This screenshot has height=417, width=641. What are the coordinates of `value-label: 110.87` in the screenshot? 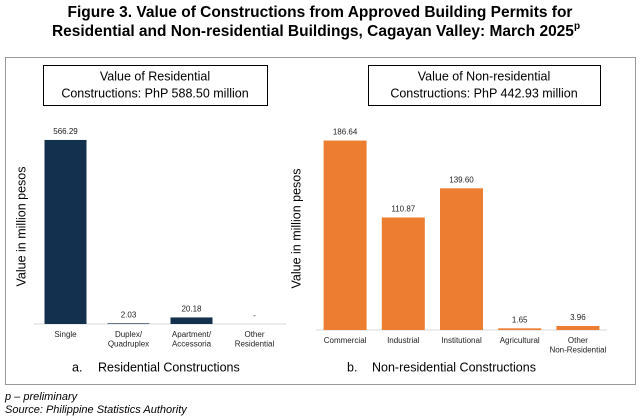 It's located at (403, 209).